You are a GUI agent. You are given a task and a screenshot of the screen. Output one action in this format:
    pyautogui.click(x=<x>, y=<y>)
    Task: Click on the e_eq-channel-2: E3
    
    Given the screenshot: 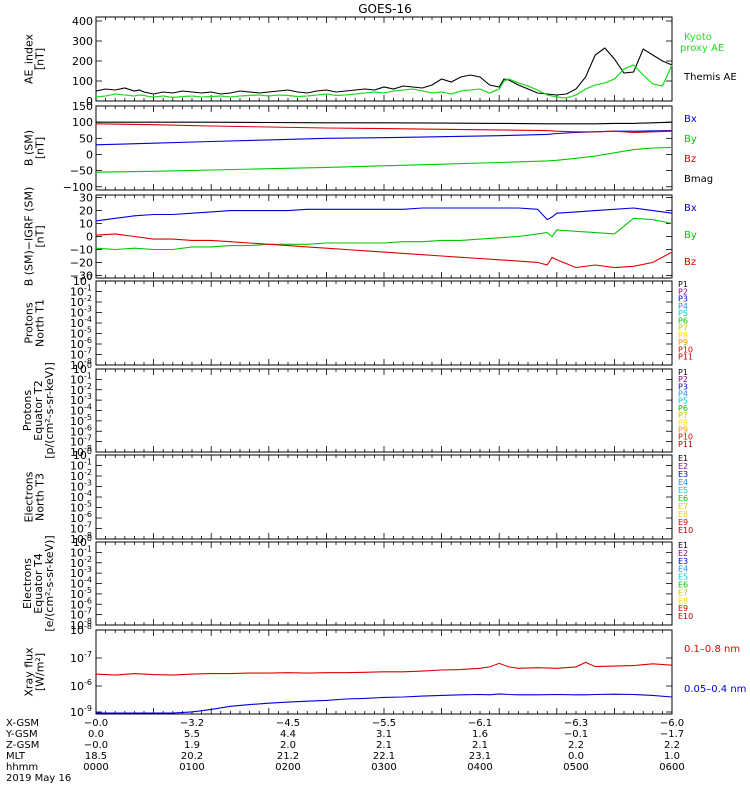 What is the action you would take?
    pyautogui.click(x=683, y=561)
    